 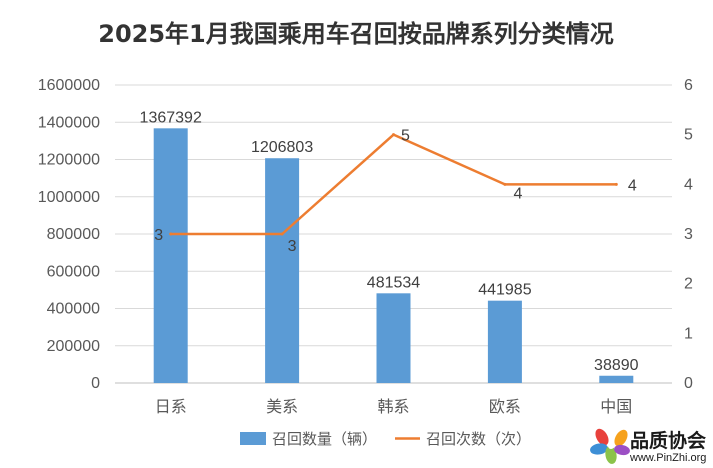 What do you see at coordinates (282, 406) in the screenshot?
I see `category-label: 美系` at bounding box center [282, 406].